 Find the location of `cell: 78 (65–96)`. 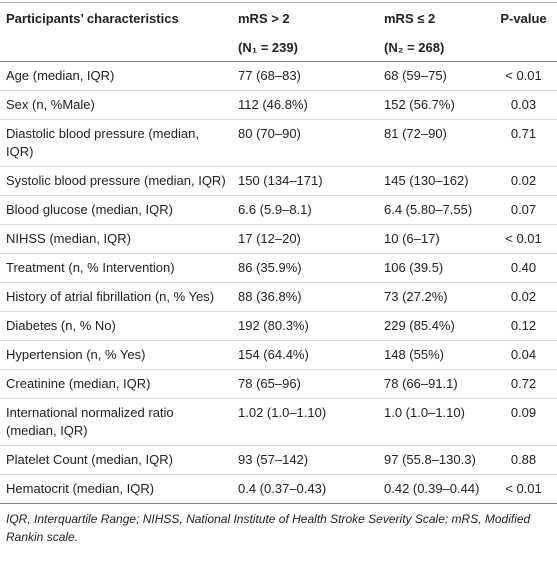

cell: 78 (65–96) is located at coordinates (269, 383).